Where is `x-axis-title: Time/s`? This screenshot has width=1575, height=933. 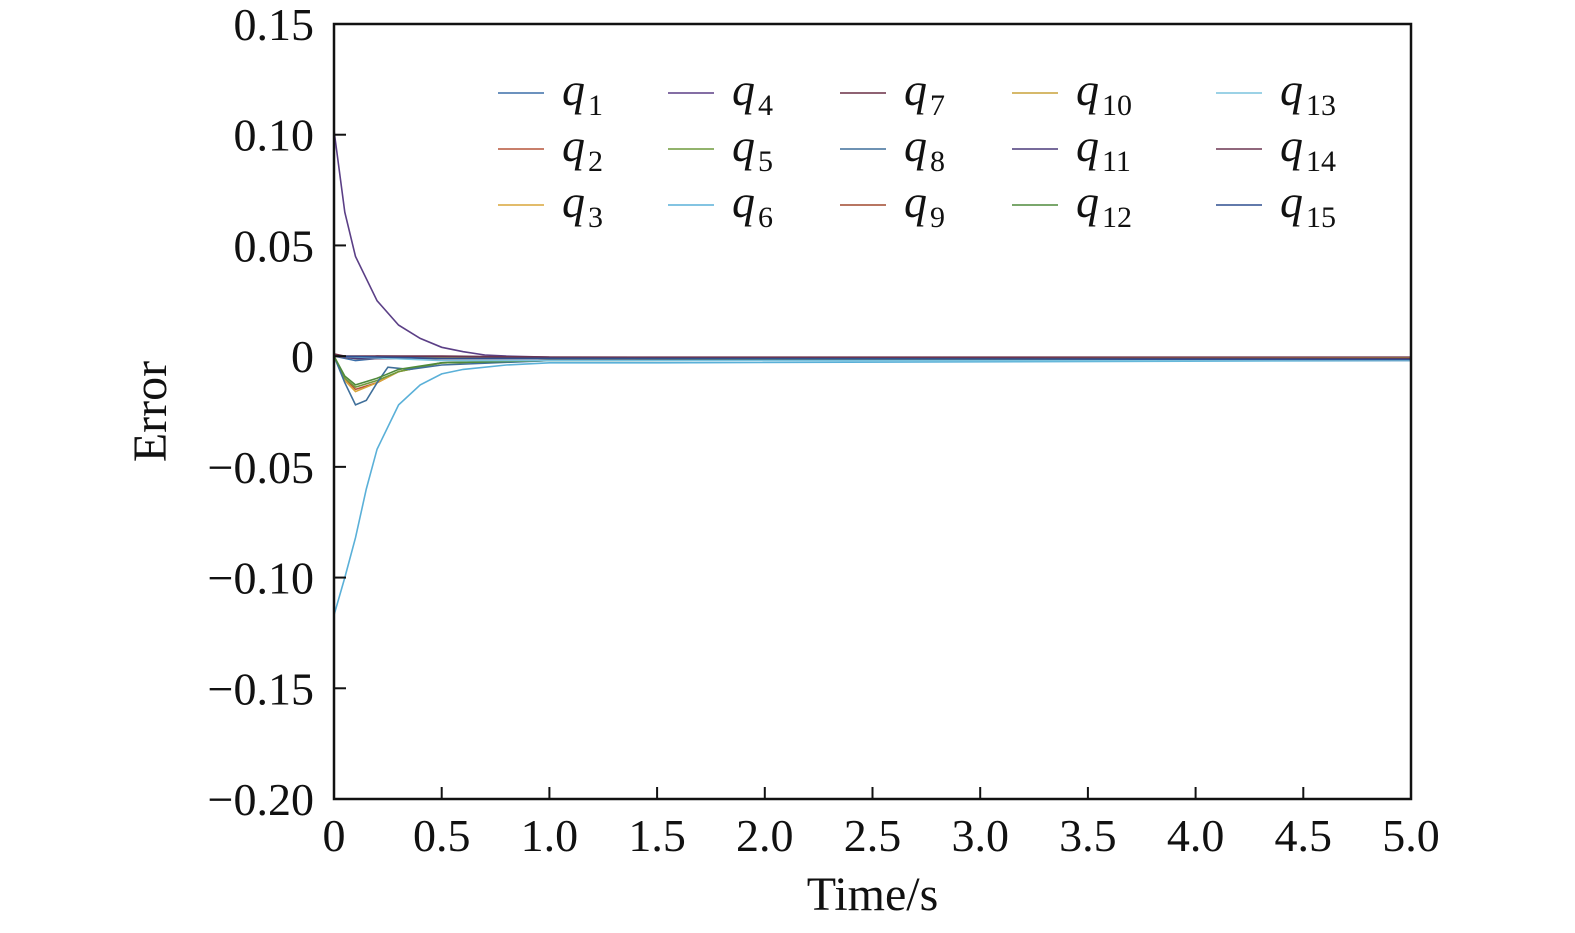 x-axis-title: Time/s is located at coordinates (873, 894).